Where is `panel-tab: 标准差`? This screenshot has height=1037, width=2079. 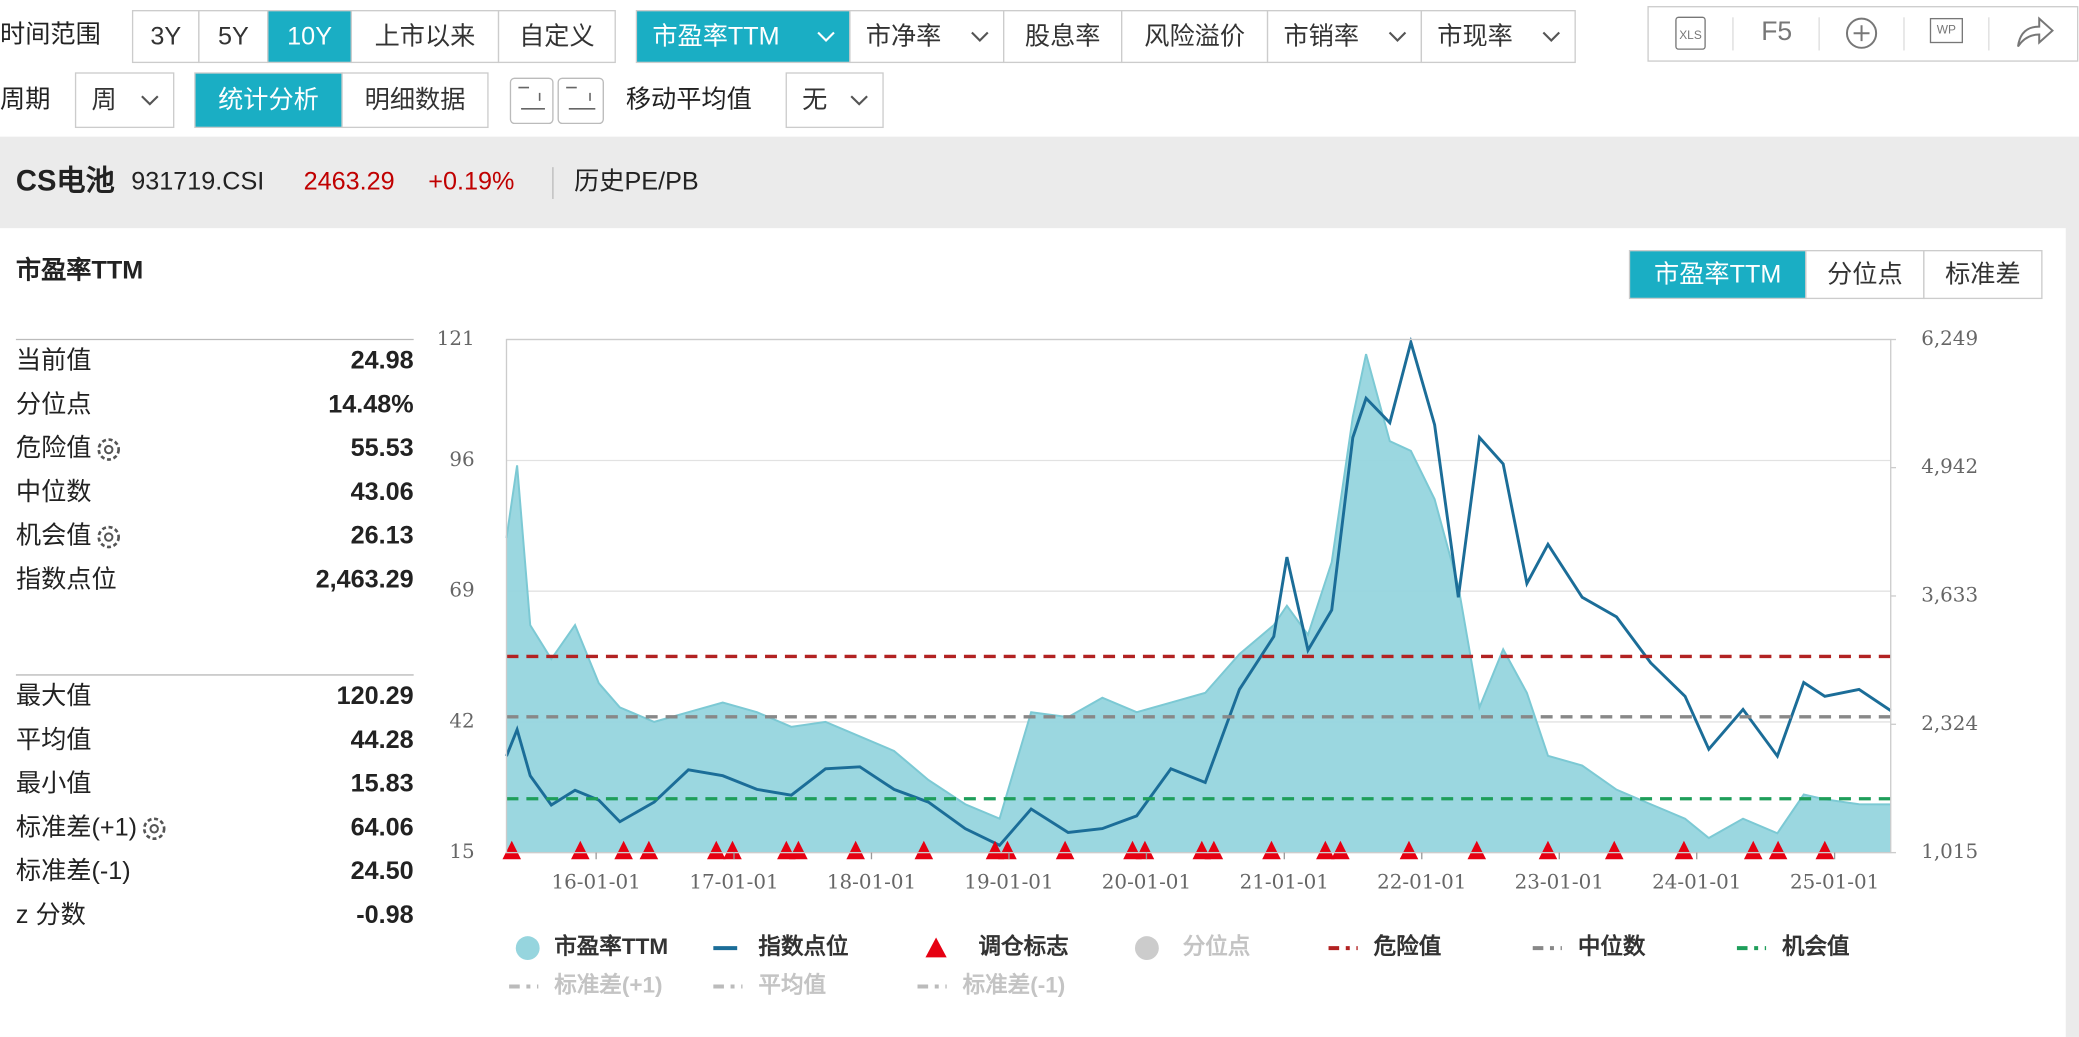
panel-tab: 标准差 is located at coordinates (1983, 275).